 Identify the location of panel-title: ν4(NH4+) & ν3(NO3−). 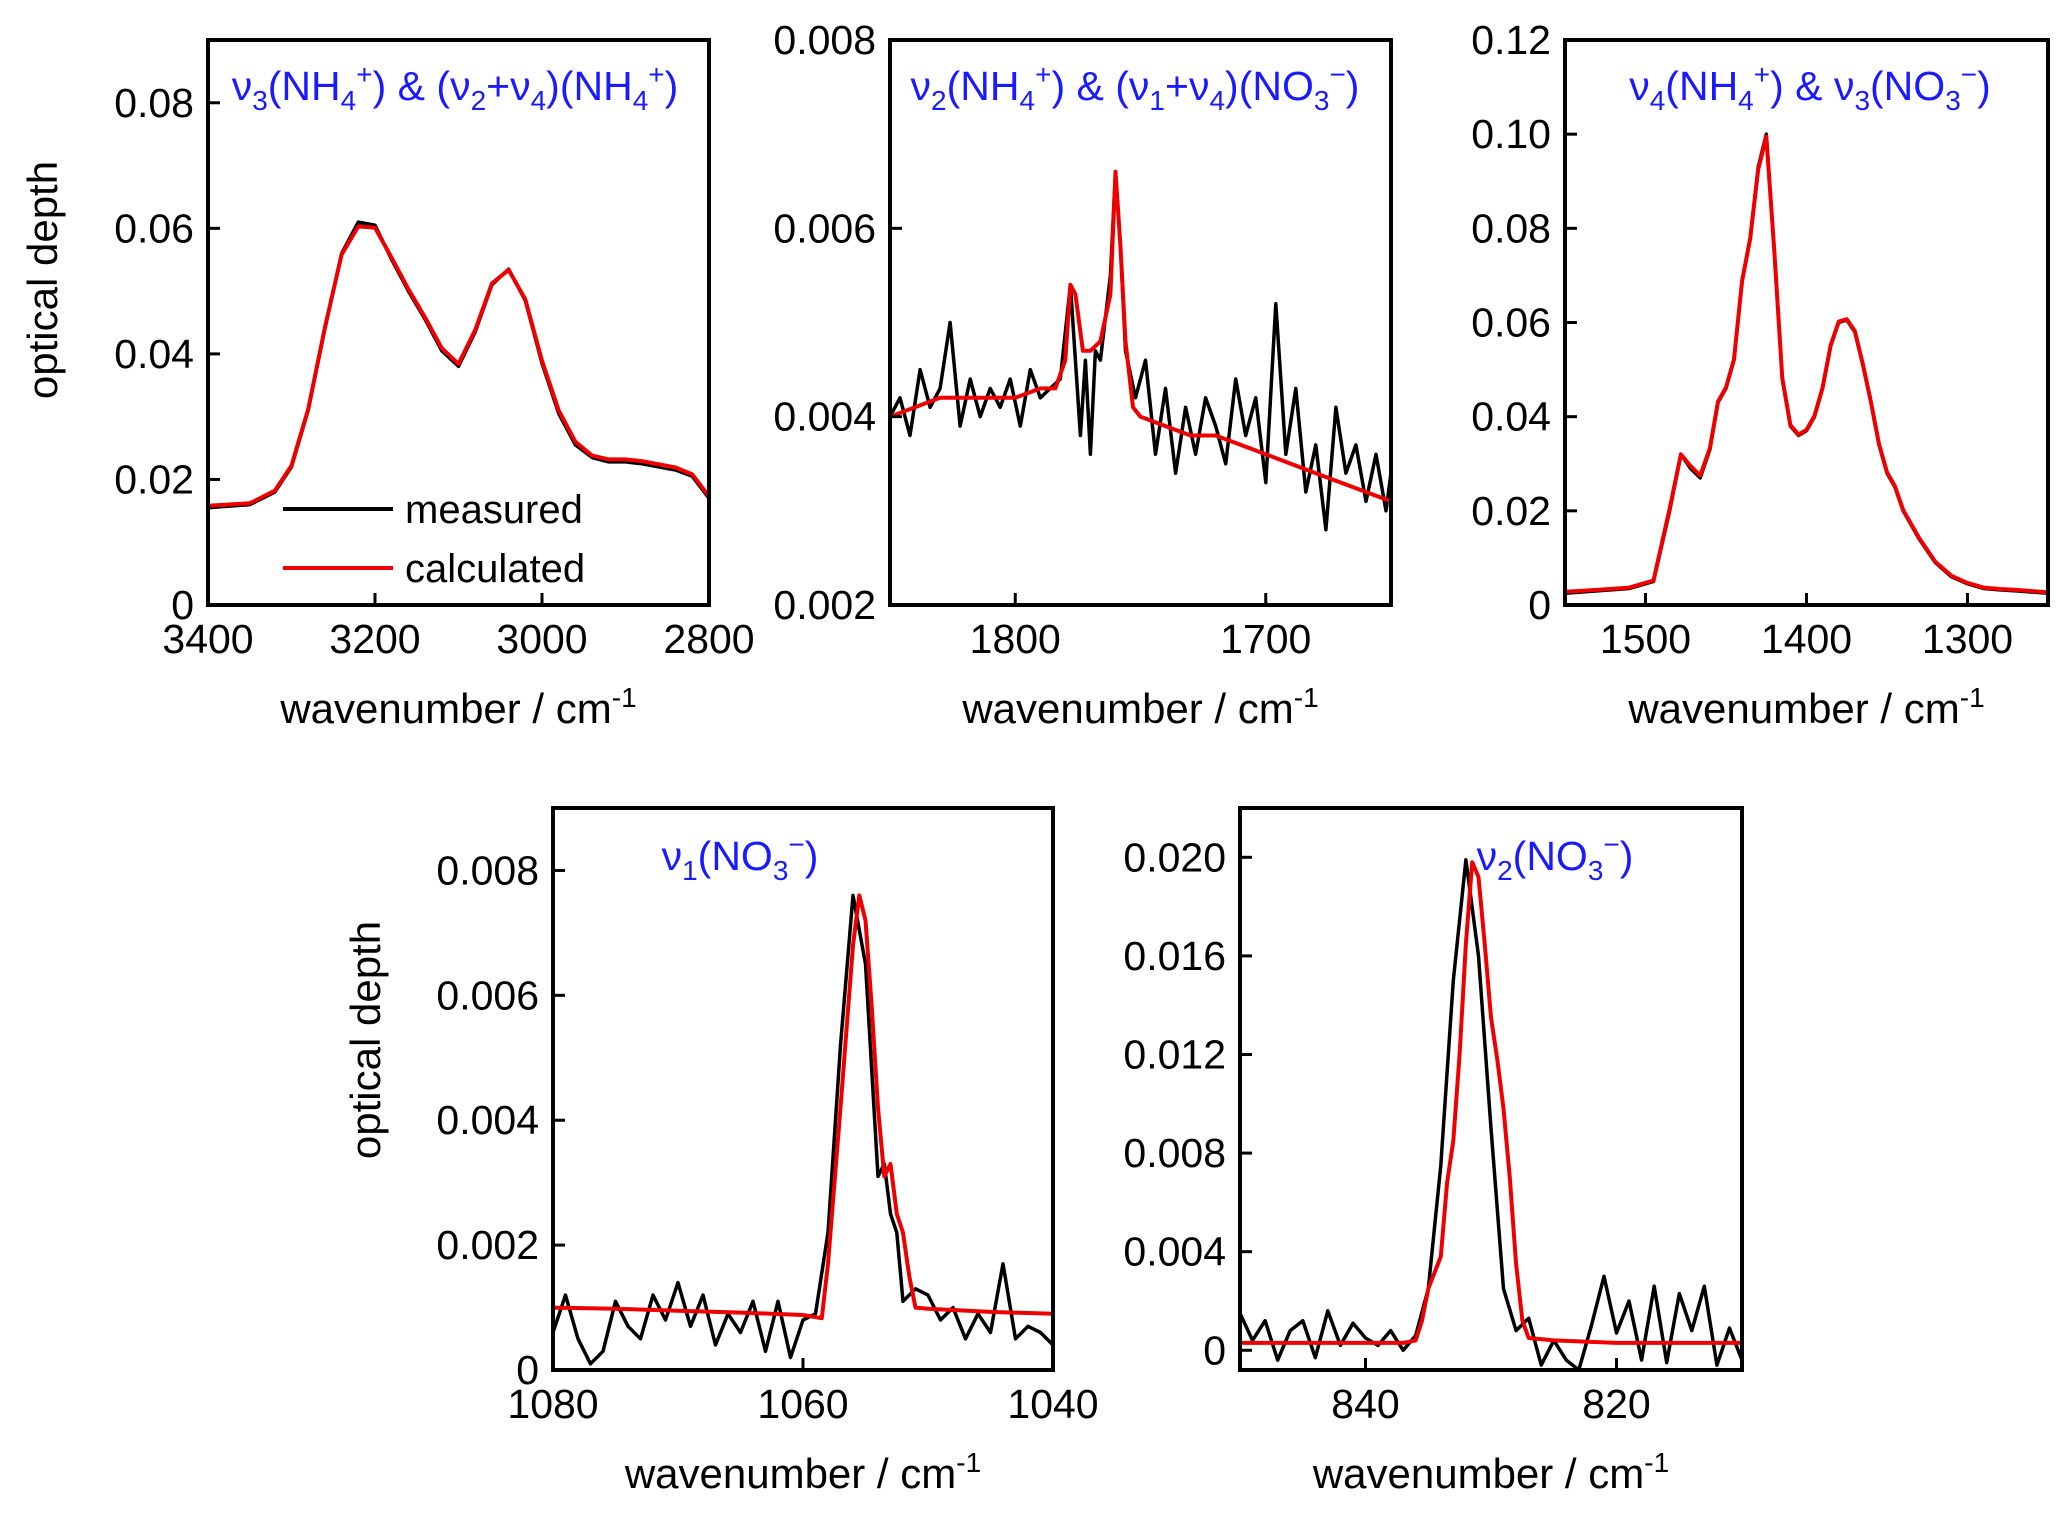
(1810, 87).